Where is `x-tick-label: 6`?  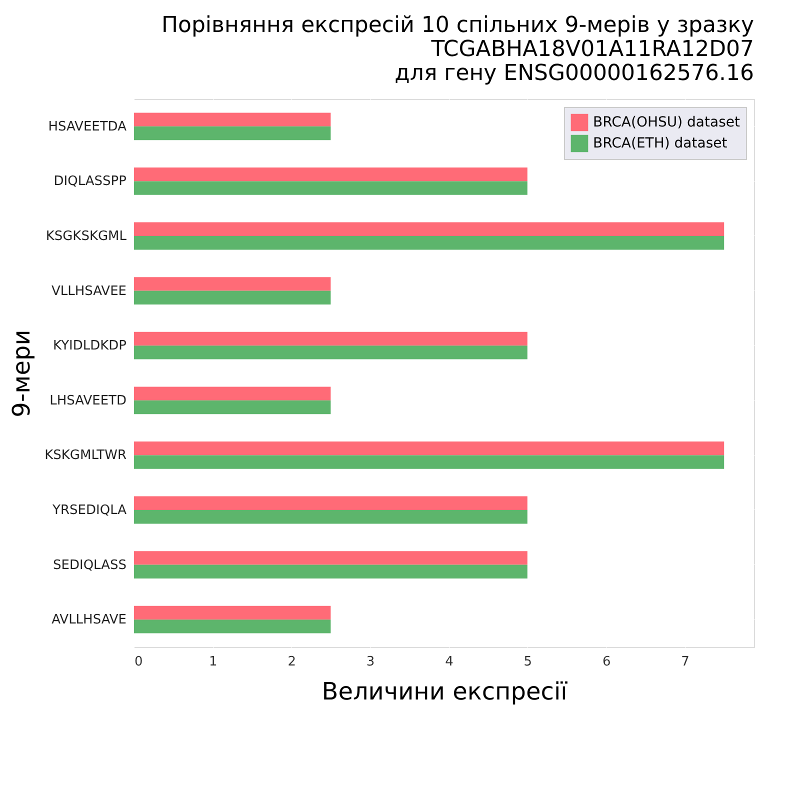
x-tick-label: 6 is located at coordinates (606, 662).